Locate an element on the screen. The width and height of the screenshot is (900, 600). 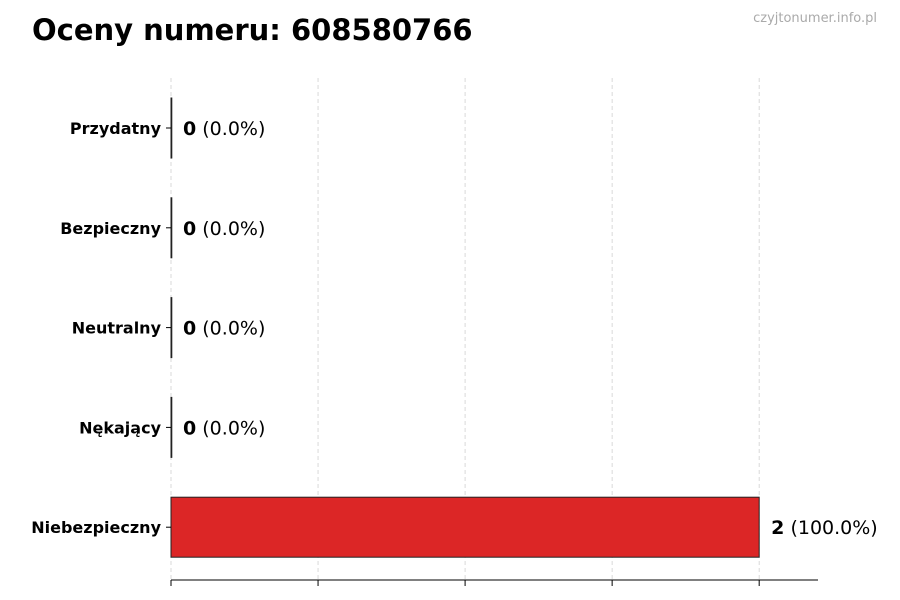
chart-title: Oceny numeru: 608580766 is located at coordinates (252, 30).